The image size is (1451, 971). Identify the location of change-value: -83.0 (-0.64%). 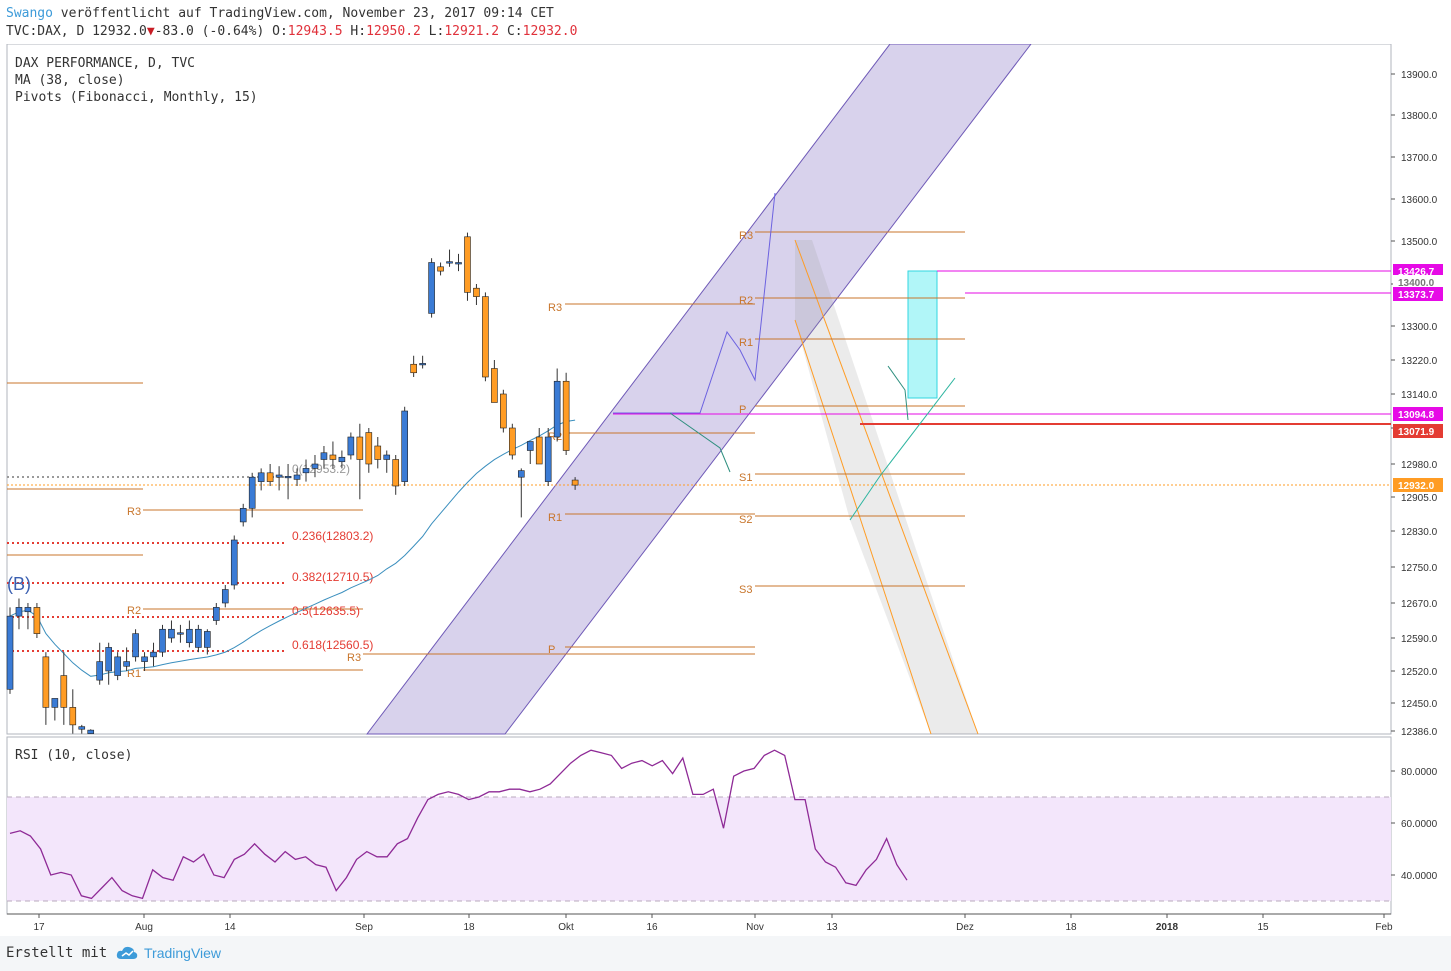
(209, 31).